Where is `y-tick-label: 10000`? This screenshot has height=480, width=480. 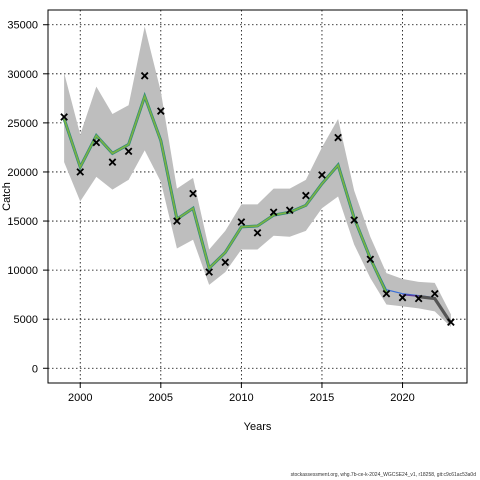 y-tick-label: 10000 is located at coordinates (22, 271).